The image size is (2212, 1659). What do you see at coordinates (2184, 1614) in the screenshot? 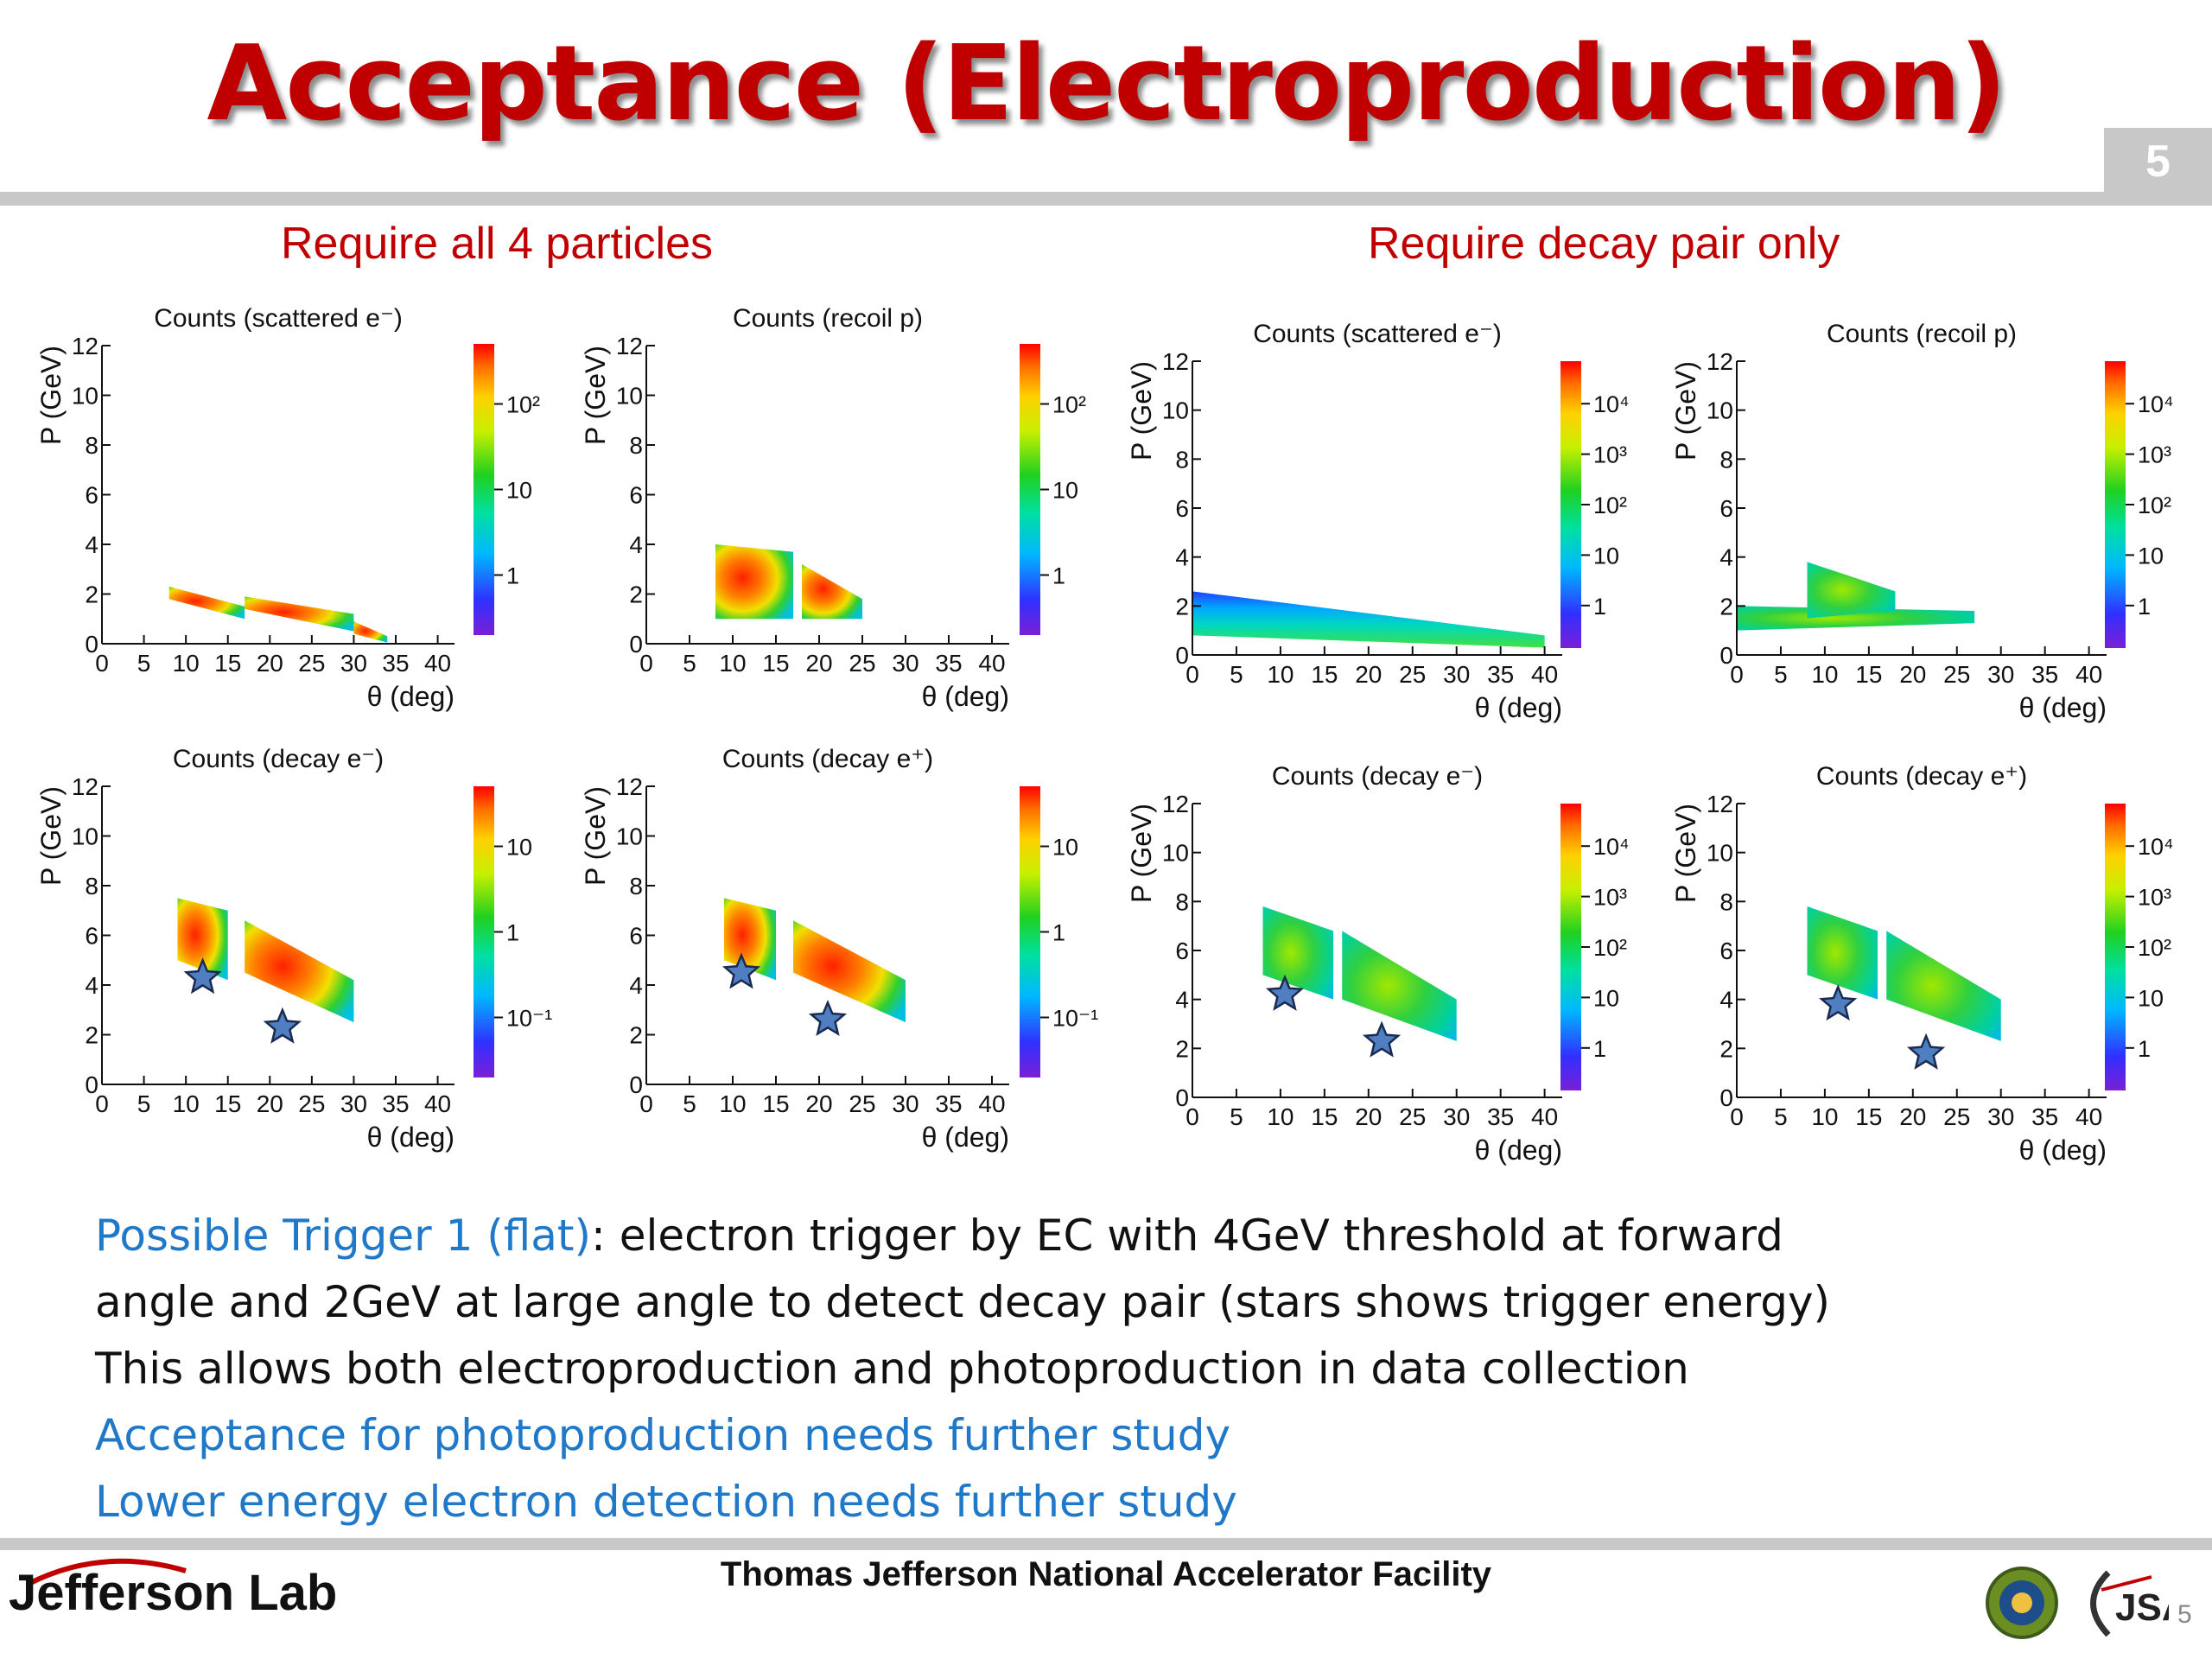
I see `footer-page-number: 5` at bounding box center [2184, 1614].